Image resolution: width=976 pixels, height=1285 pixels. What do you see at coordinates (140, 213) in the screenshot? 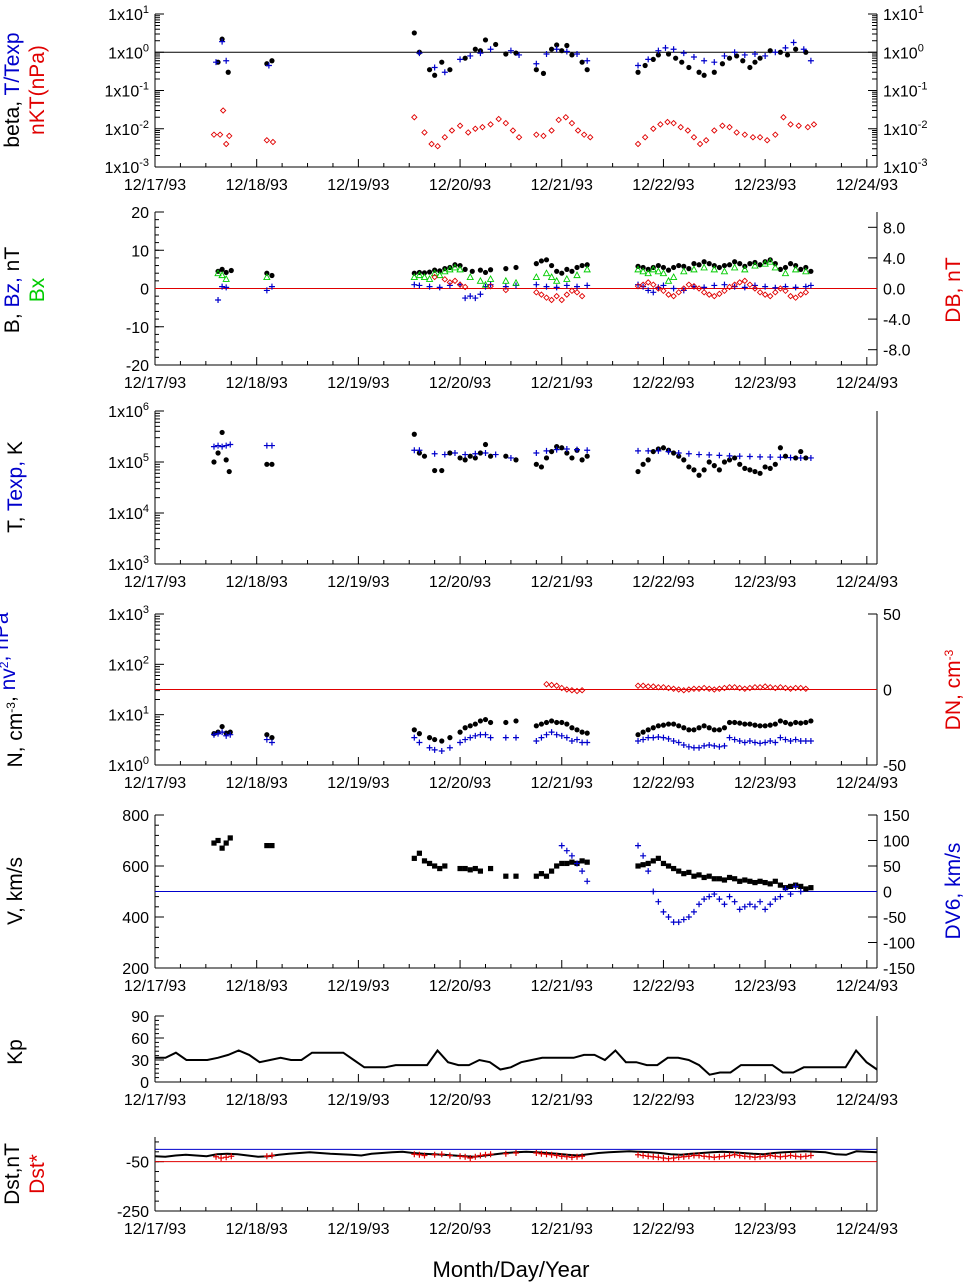
I see `y-tick-label: 20` at bounding box center [140, 213].